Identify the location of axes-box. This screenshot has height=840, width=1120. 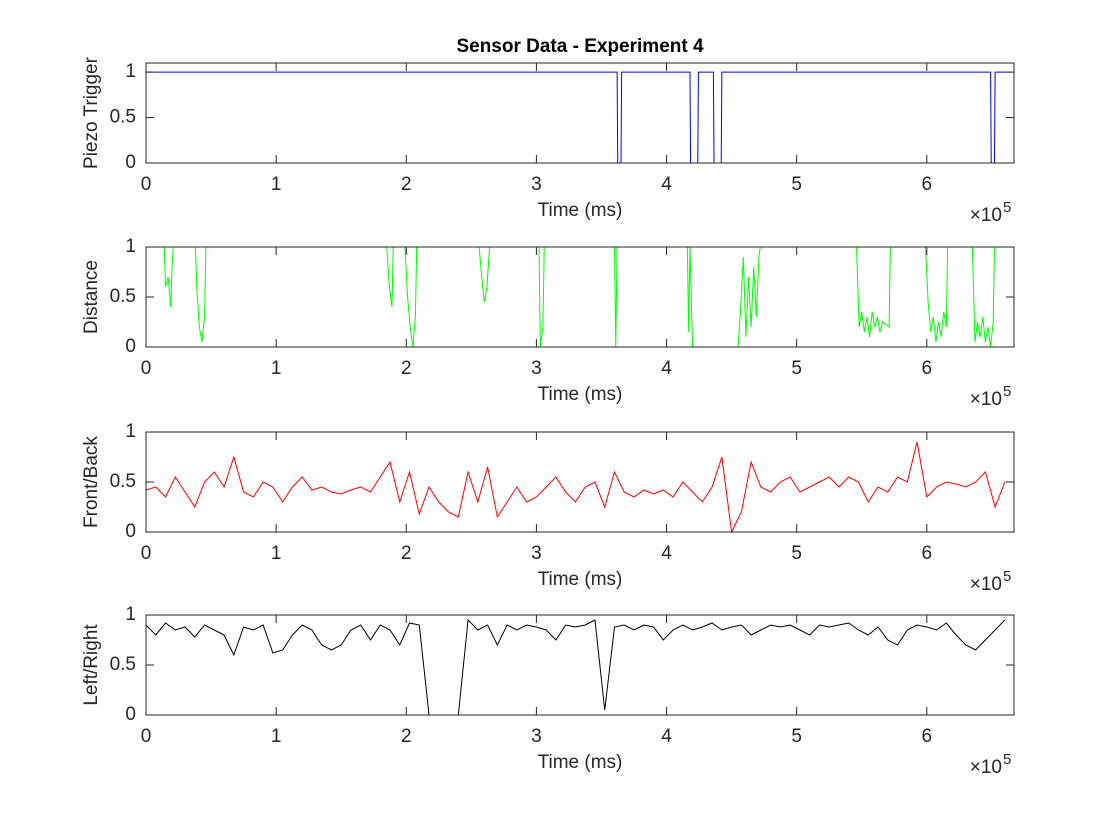
(580, 113).